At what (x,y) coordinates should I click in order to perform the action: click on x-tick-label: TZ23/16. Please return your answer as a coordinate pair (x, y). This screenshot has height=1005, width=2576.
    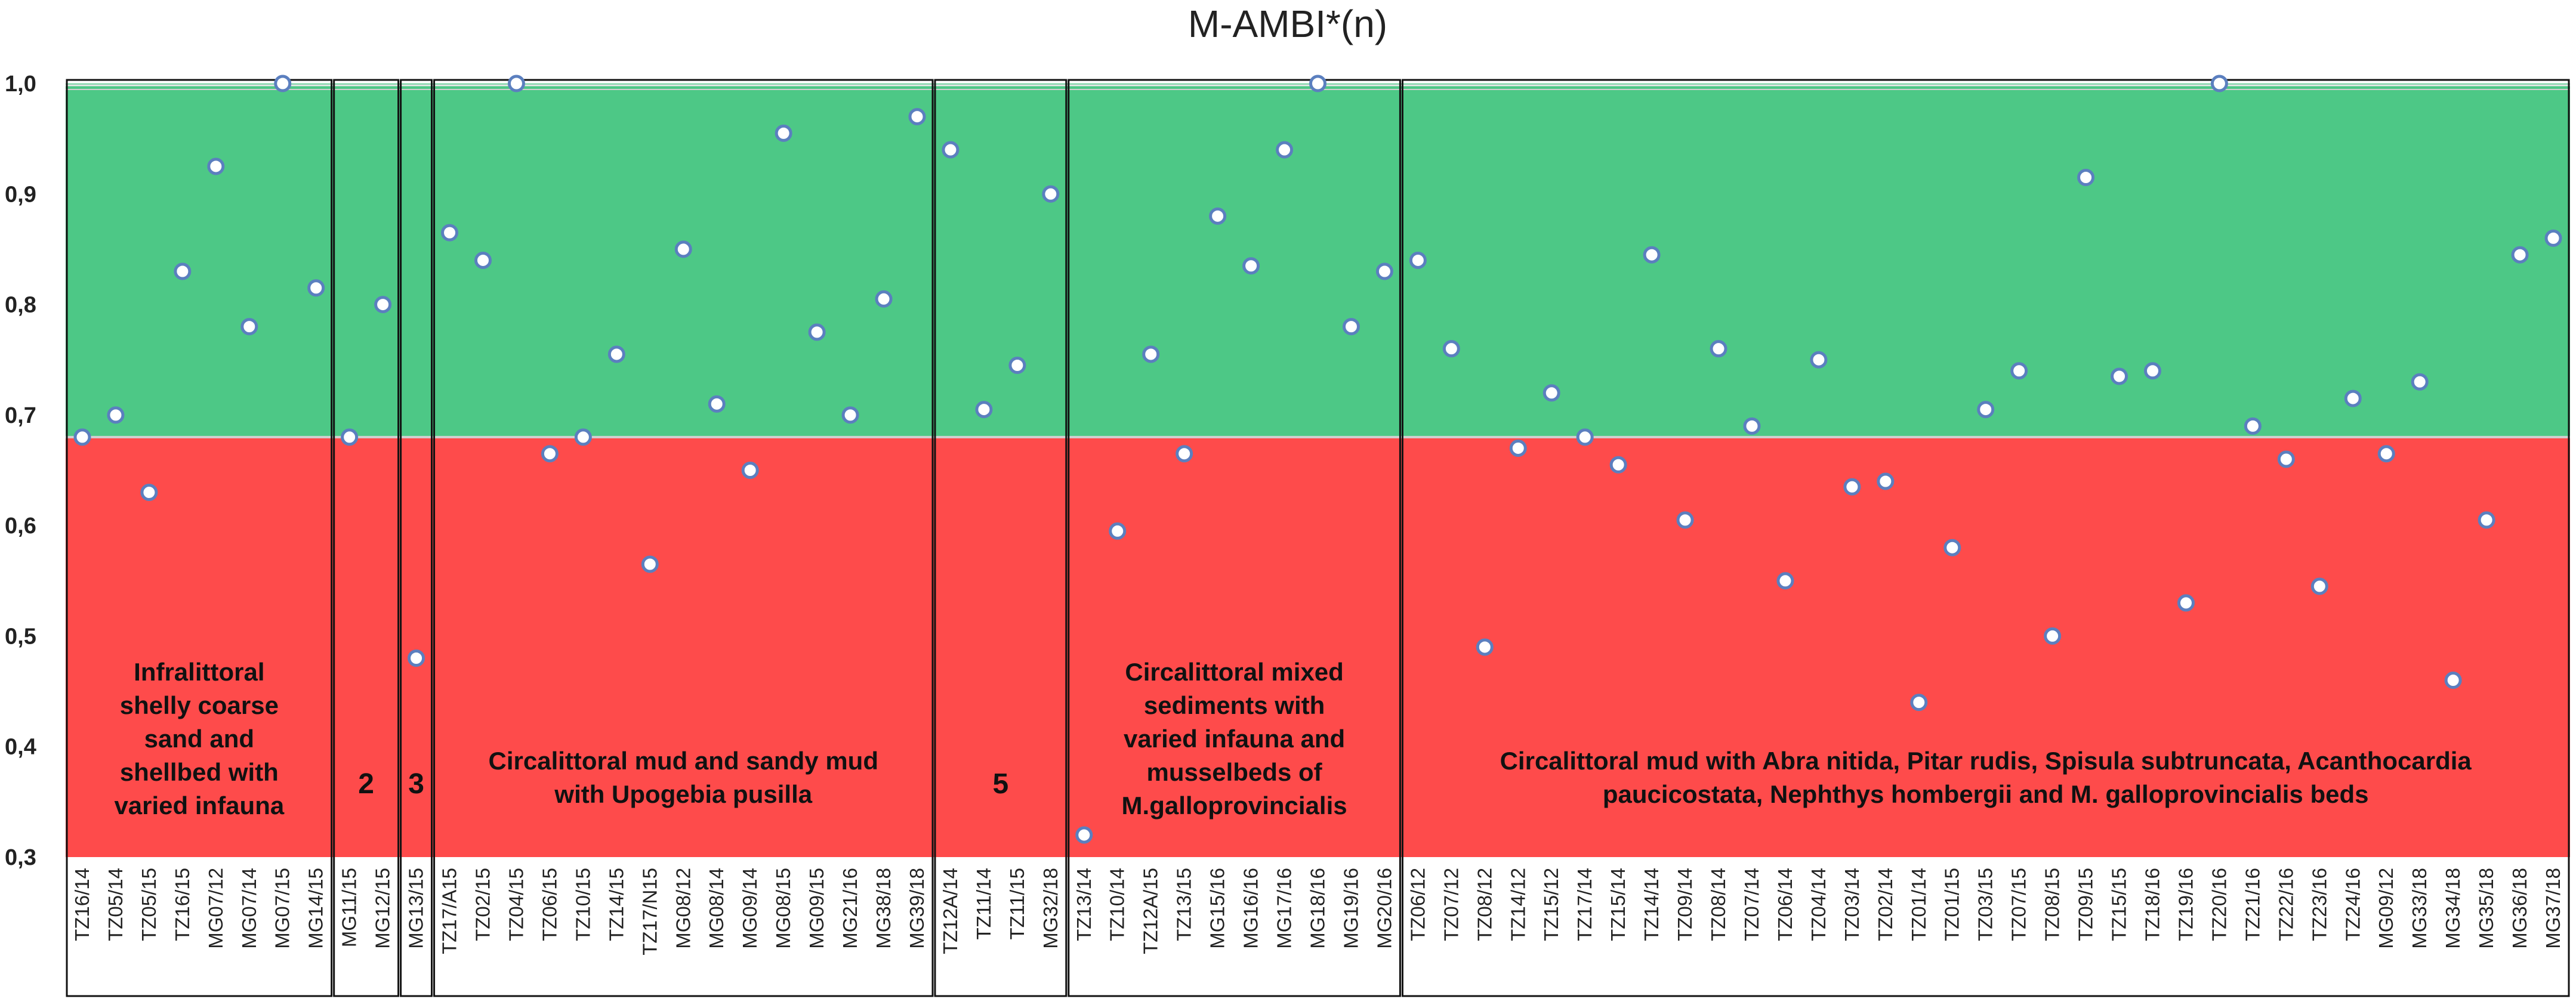
    Looking at the image, I should click on (2319, 905).